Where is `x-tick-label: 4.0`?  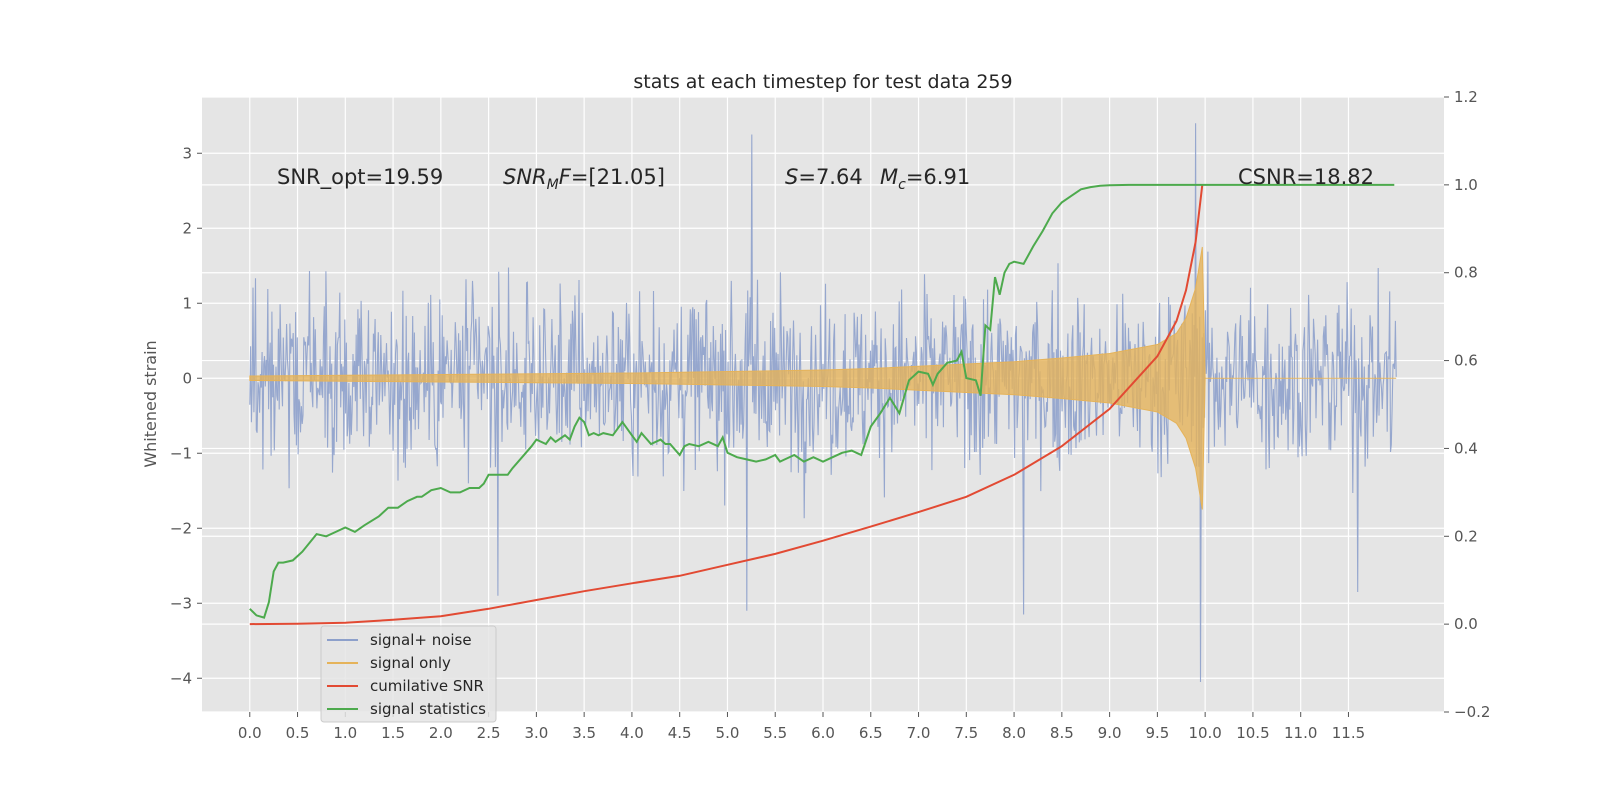
x-tick-label: 4.0 is located at coordinates (632, 733).